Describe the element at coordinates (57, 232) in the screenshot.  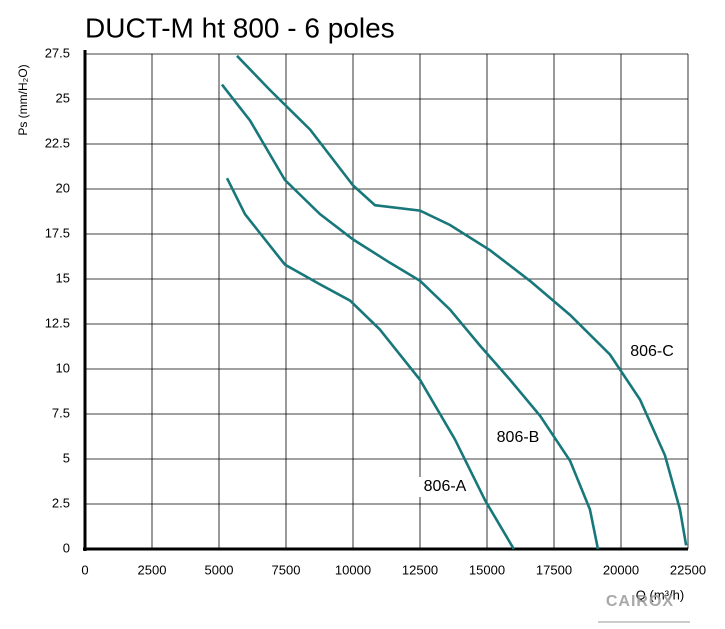
I see `y-tick-label: 17.5` at that location.